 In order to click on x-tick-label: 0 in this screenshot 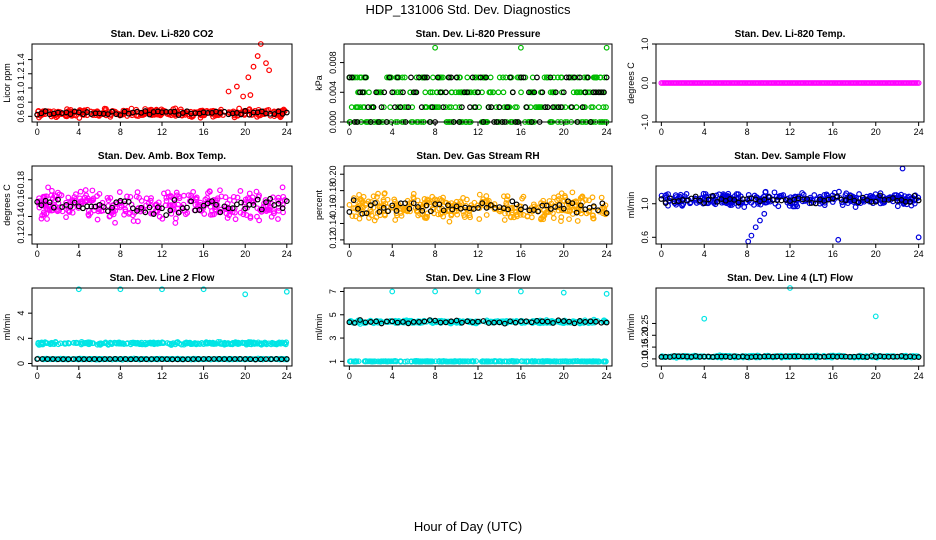, I will do `click(349, 376)`.